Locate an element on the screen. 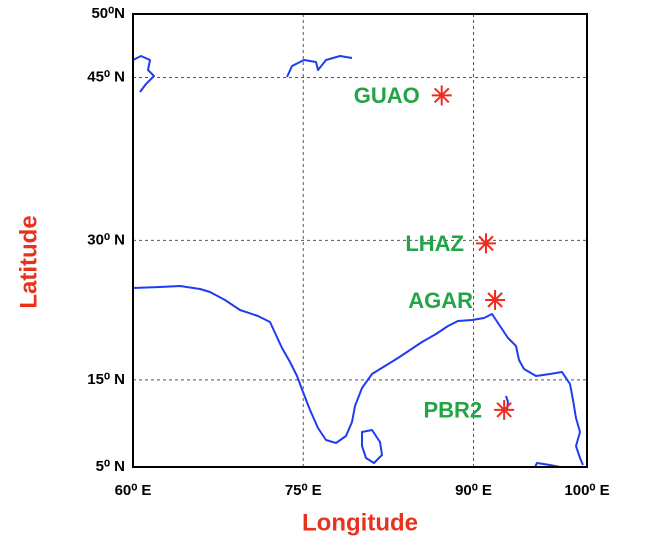  station-label: PBR2 is located at coordinates (452, 410).